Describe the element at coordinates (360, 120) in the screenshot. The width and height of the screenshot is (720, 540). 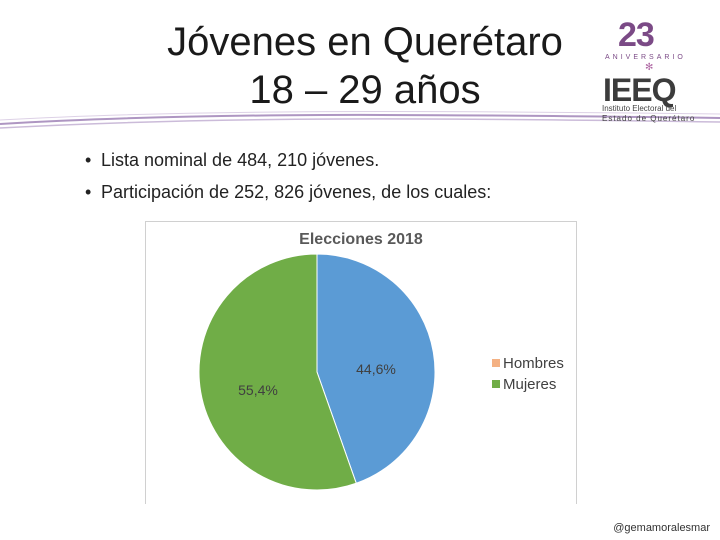
I see `decorative-swoosh` at that location.